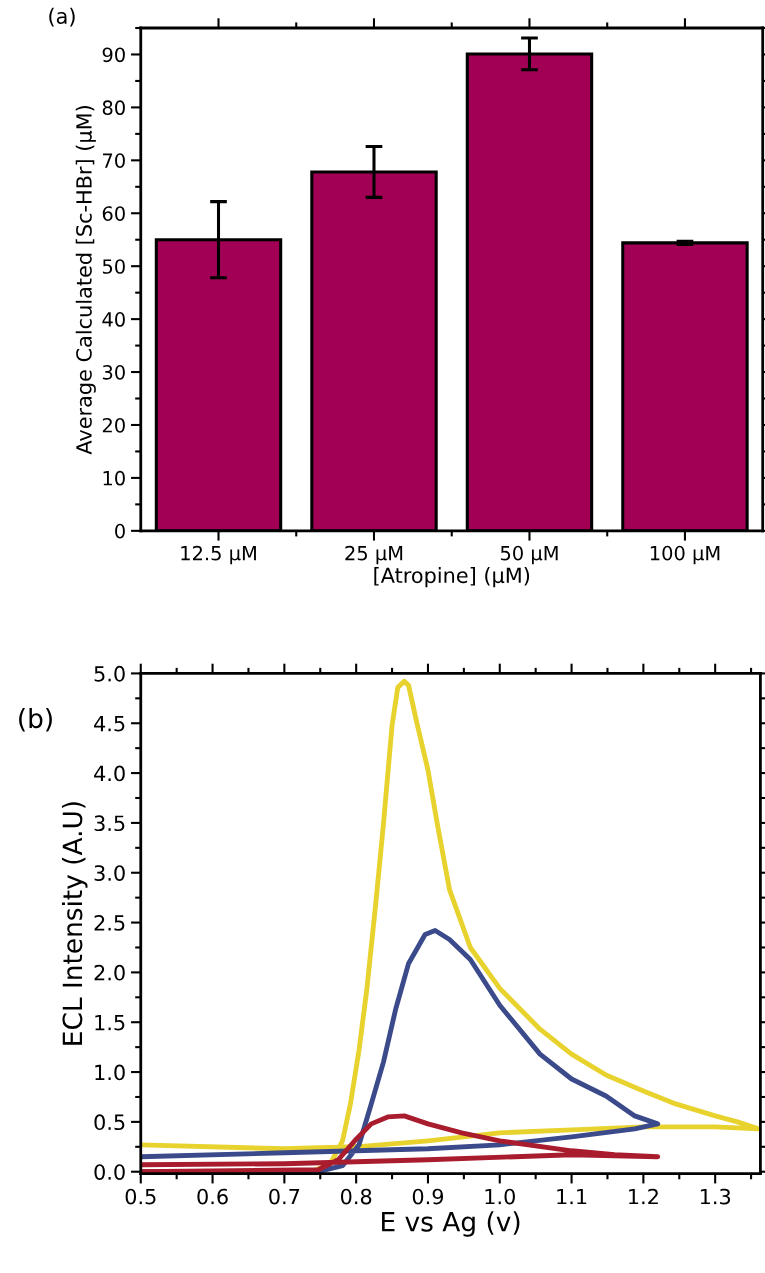 This screenshot has height=1273, width=765. What do you see at coordinates (74, 923) in the screenshot?
I see `y-axis-title: ECL Intensity (A.U)` at bounding box center [74, 923].